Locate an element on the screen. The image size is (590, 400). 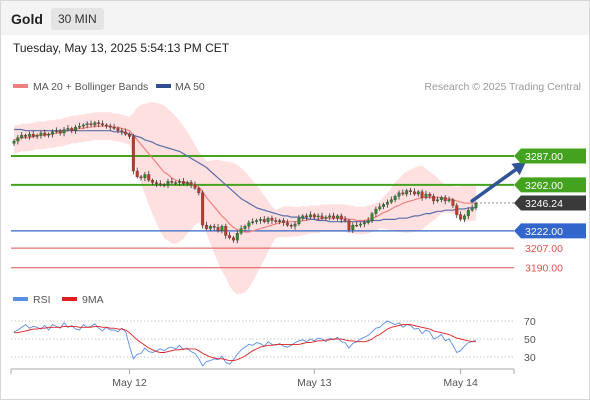
x-axis-ticks: May 12 May 13 May 14 is located at coordinates (295, 379).